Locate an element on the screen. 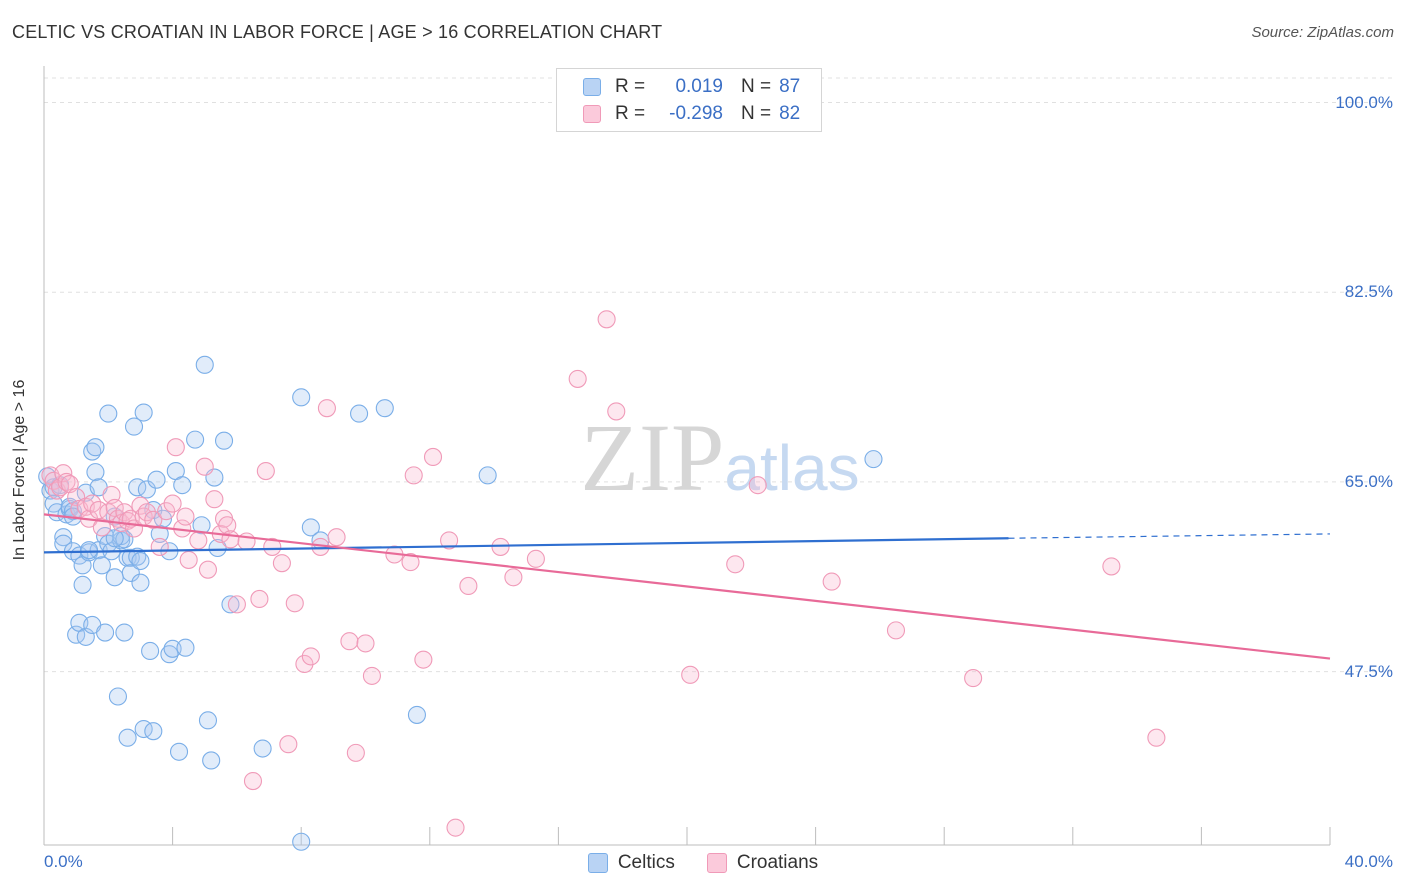 The width and height of the screenshot is (1406, 892). chart-source: Source: ZipAtlas.com is located at coordinates (1322, 32).